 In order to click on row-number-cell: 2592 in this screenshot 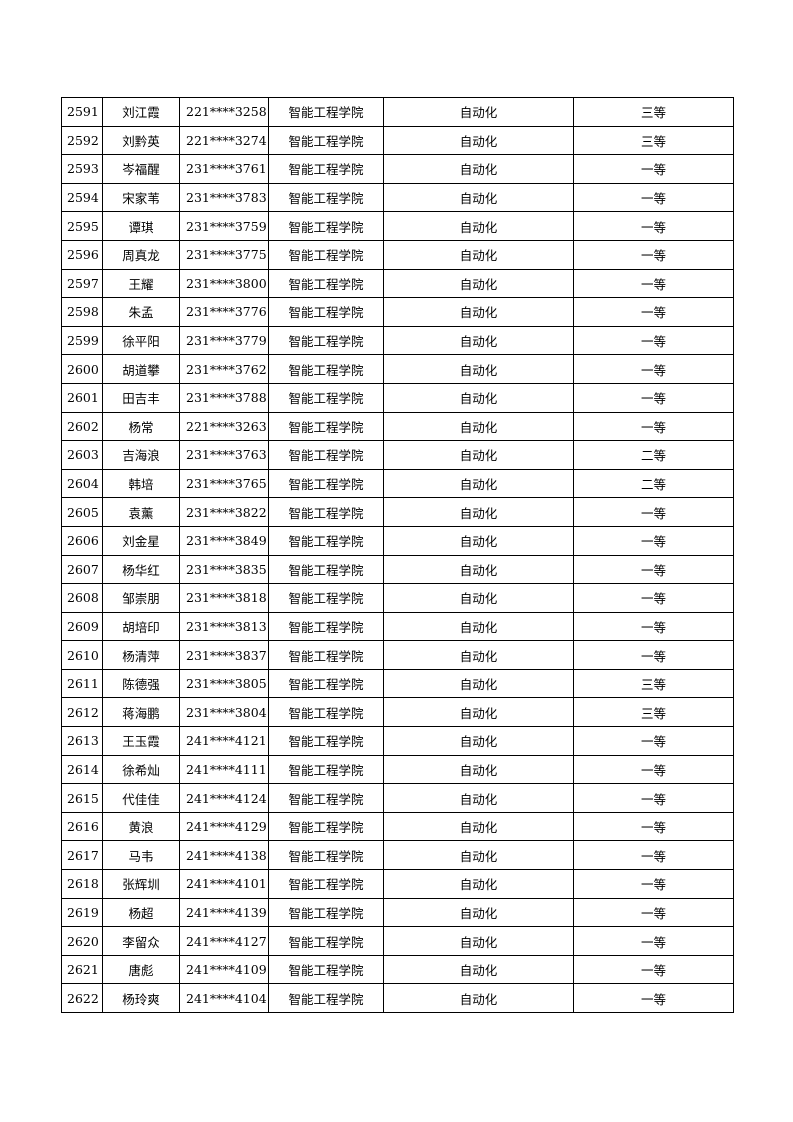, I will do `click(82, 140)`.